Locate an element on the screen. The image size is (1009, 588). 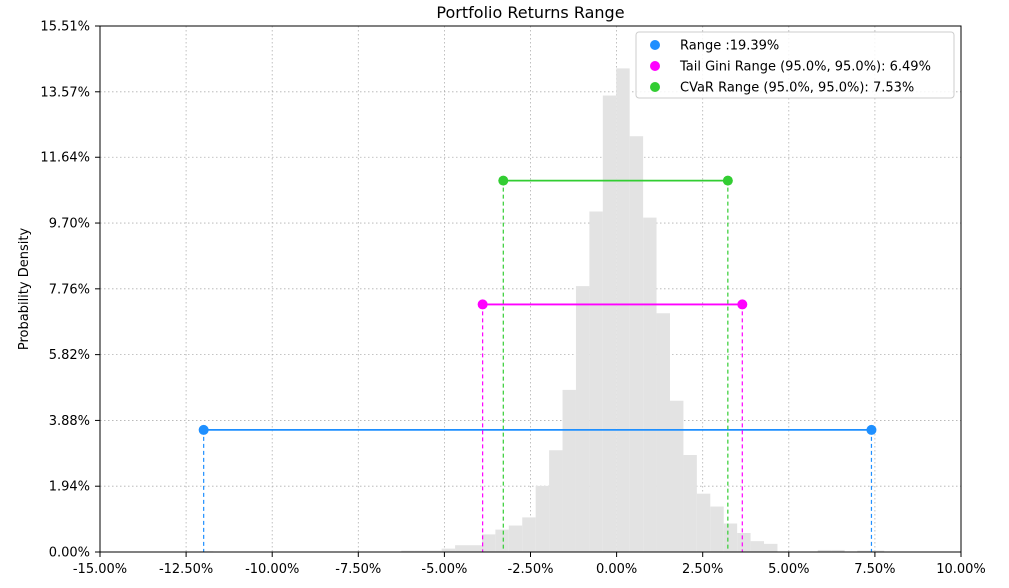
legend-label: Range :19.39% is located at coordinates (729, 46).